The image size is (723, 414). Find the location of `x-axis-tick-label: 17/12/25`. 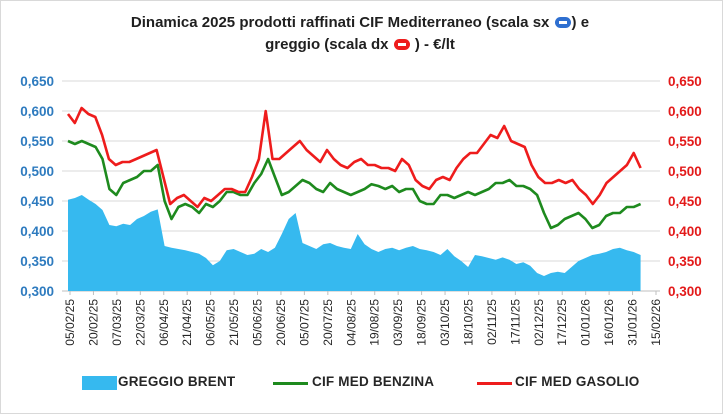

x-axis-tick-label: 17/12/25 is located at coordinates (562, 322).